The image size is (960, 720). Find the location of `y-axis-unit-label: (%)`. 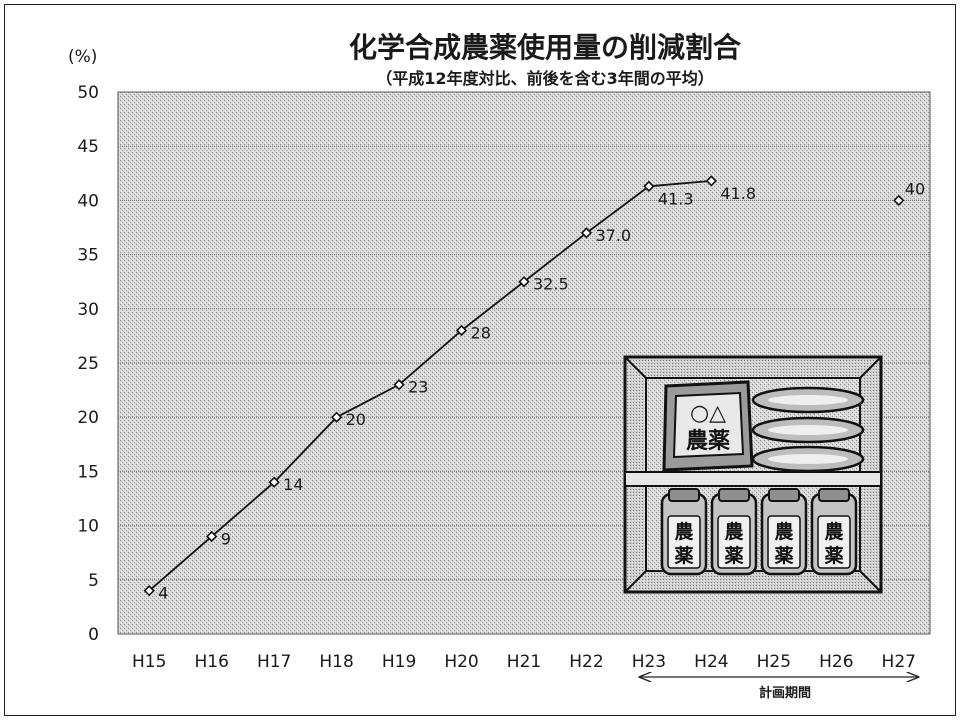

y-axis-unit-label: (%) is located at coordinates (82, 57).